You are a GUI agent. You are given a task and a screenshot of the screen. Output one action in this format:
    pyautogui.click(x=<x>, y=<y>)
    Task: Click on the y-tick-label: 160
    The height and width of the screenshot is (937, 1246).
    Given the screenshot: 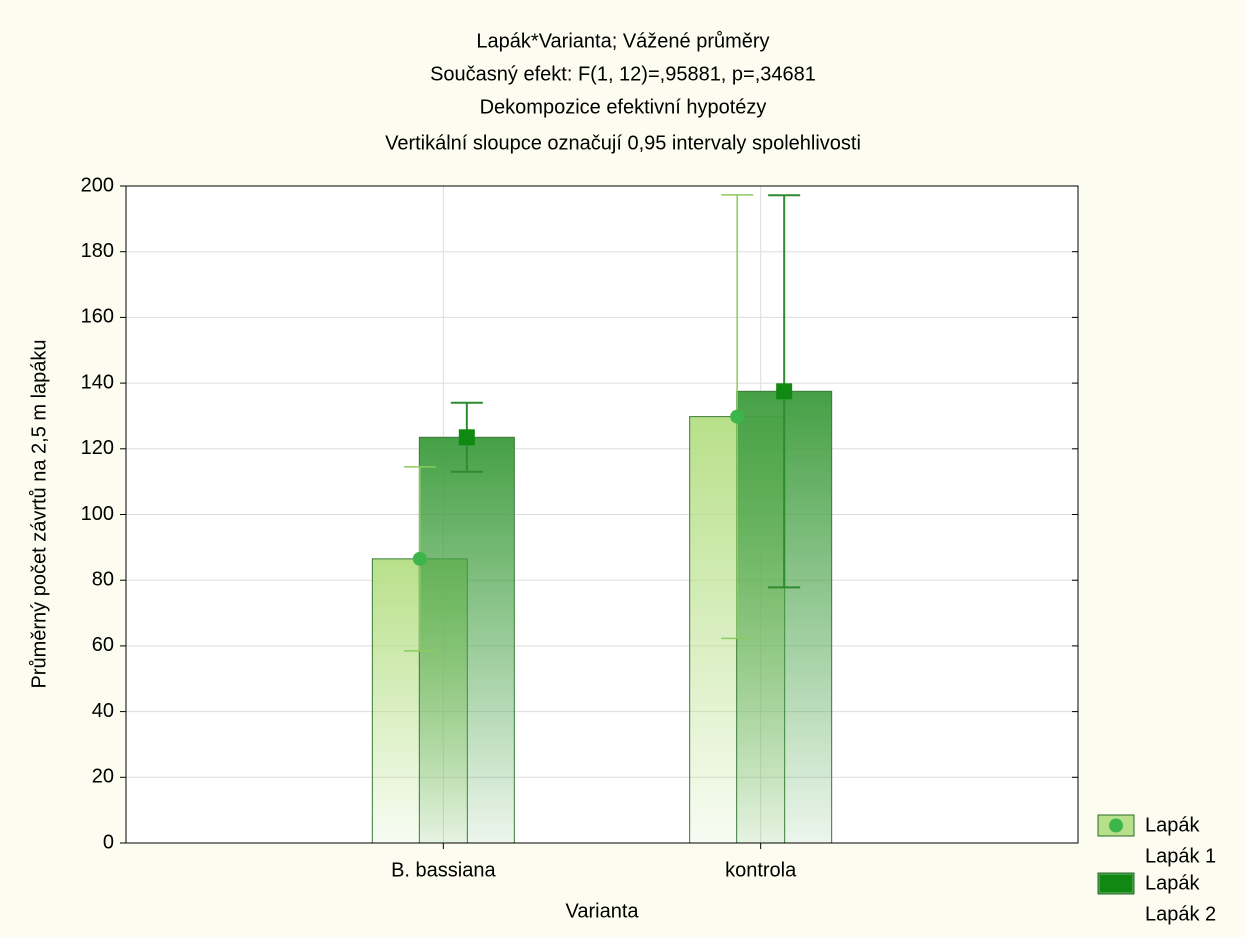 What is the action you would take?
    pyautogui.click(x=97, y=317)
    